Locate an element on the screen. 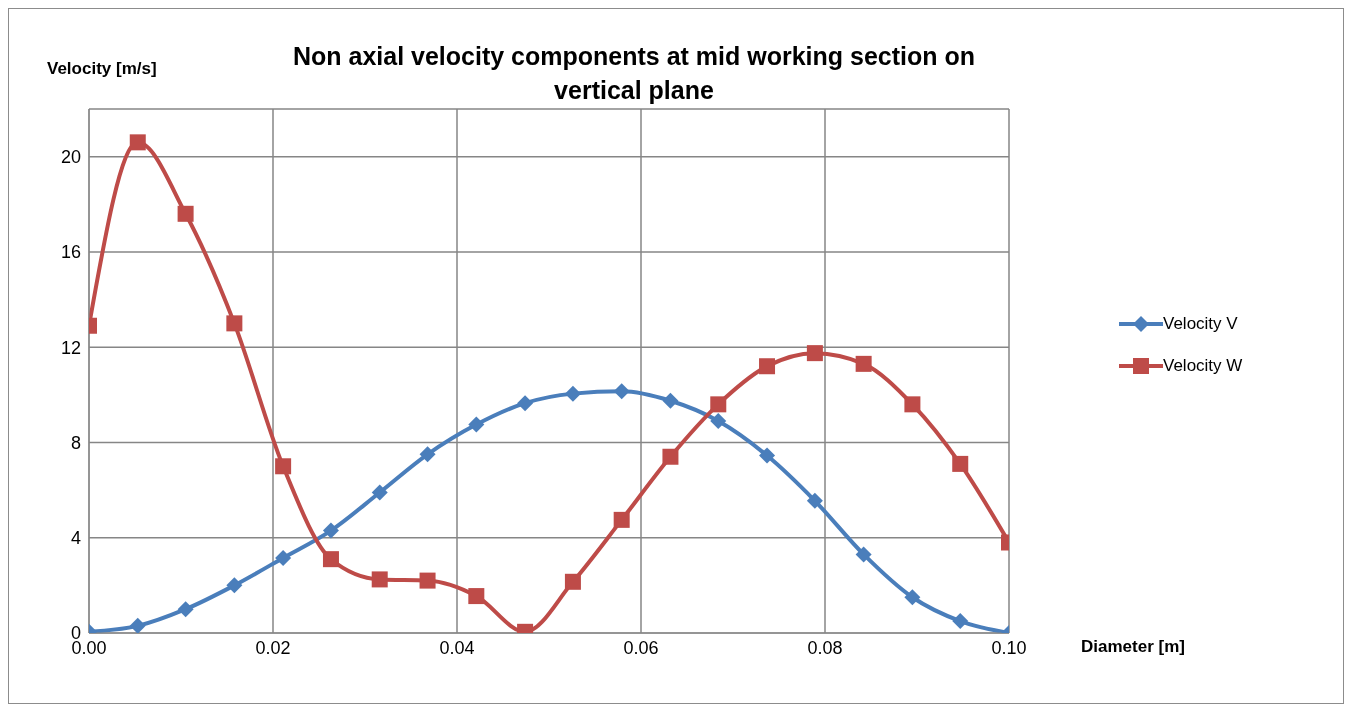 This screenshot has width=1350, height=710. x-tick-label: 0.10 is located at coordinates (1009, 647).